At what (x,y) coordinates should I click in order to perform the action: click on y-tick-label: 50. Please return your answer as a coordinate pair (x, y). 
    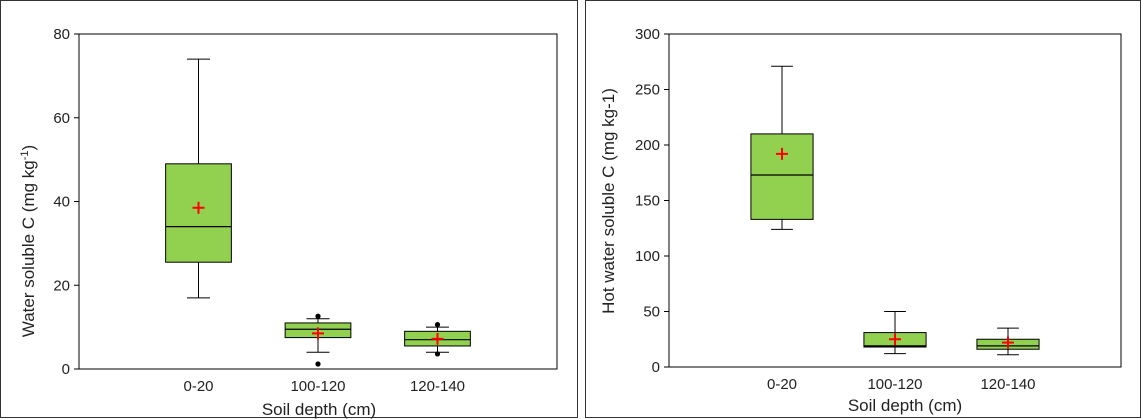
    Looking at the image, I should click on (651, 312).